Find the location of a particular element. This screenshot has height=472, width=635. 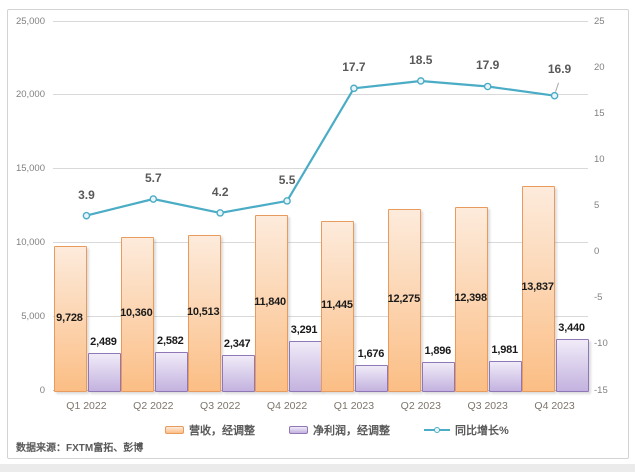

legend-item-profit: 净利润，经调整 is located at coordinates (339, 430).